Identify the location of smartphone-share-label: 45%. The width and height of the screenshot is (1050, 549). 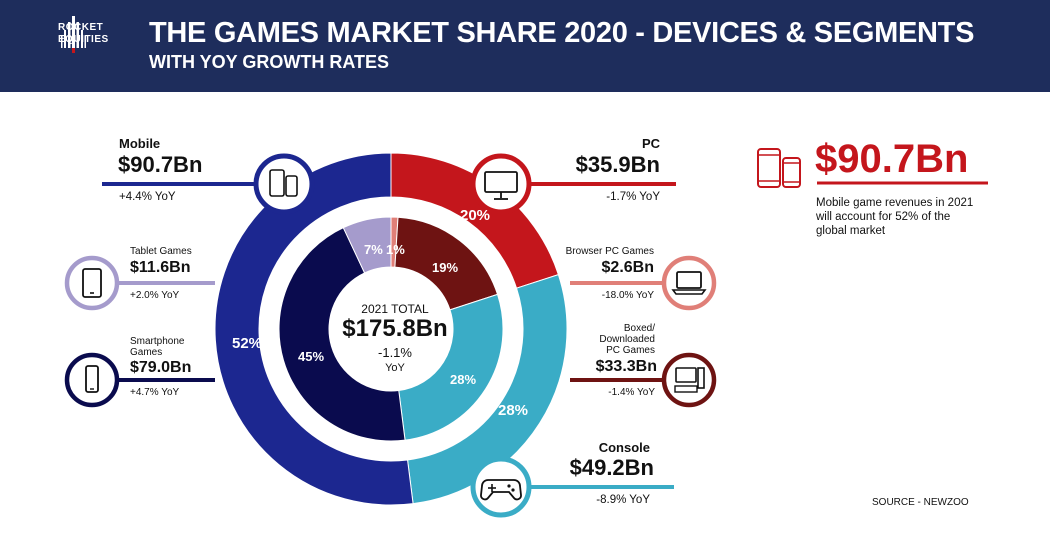
(311, 356).